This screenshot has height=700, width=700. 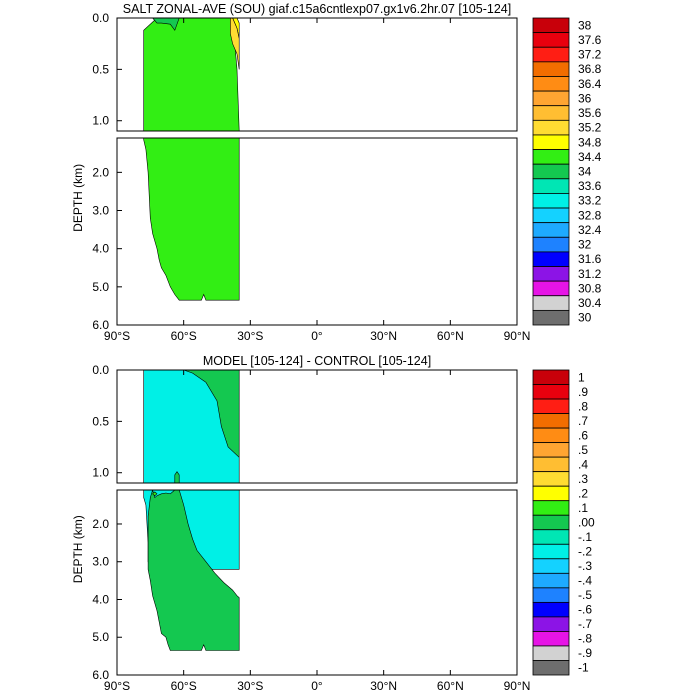 What do you see at coordinates (250, 336) in the screenshot?
I see `x-tick-label: 30°S` at bounding box center [250, 336].